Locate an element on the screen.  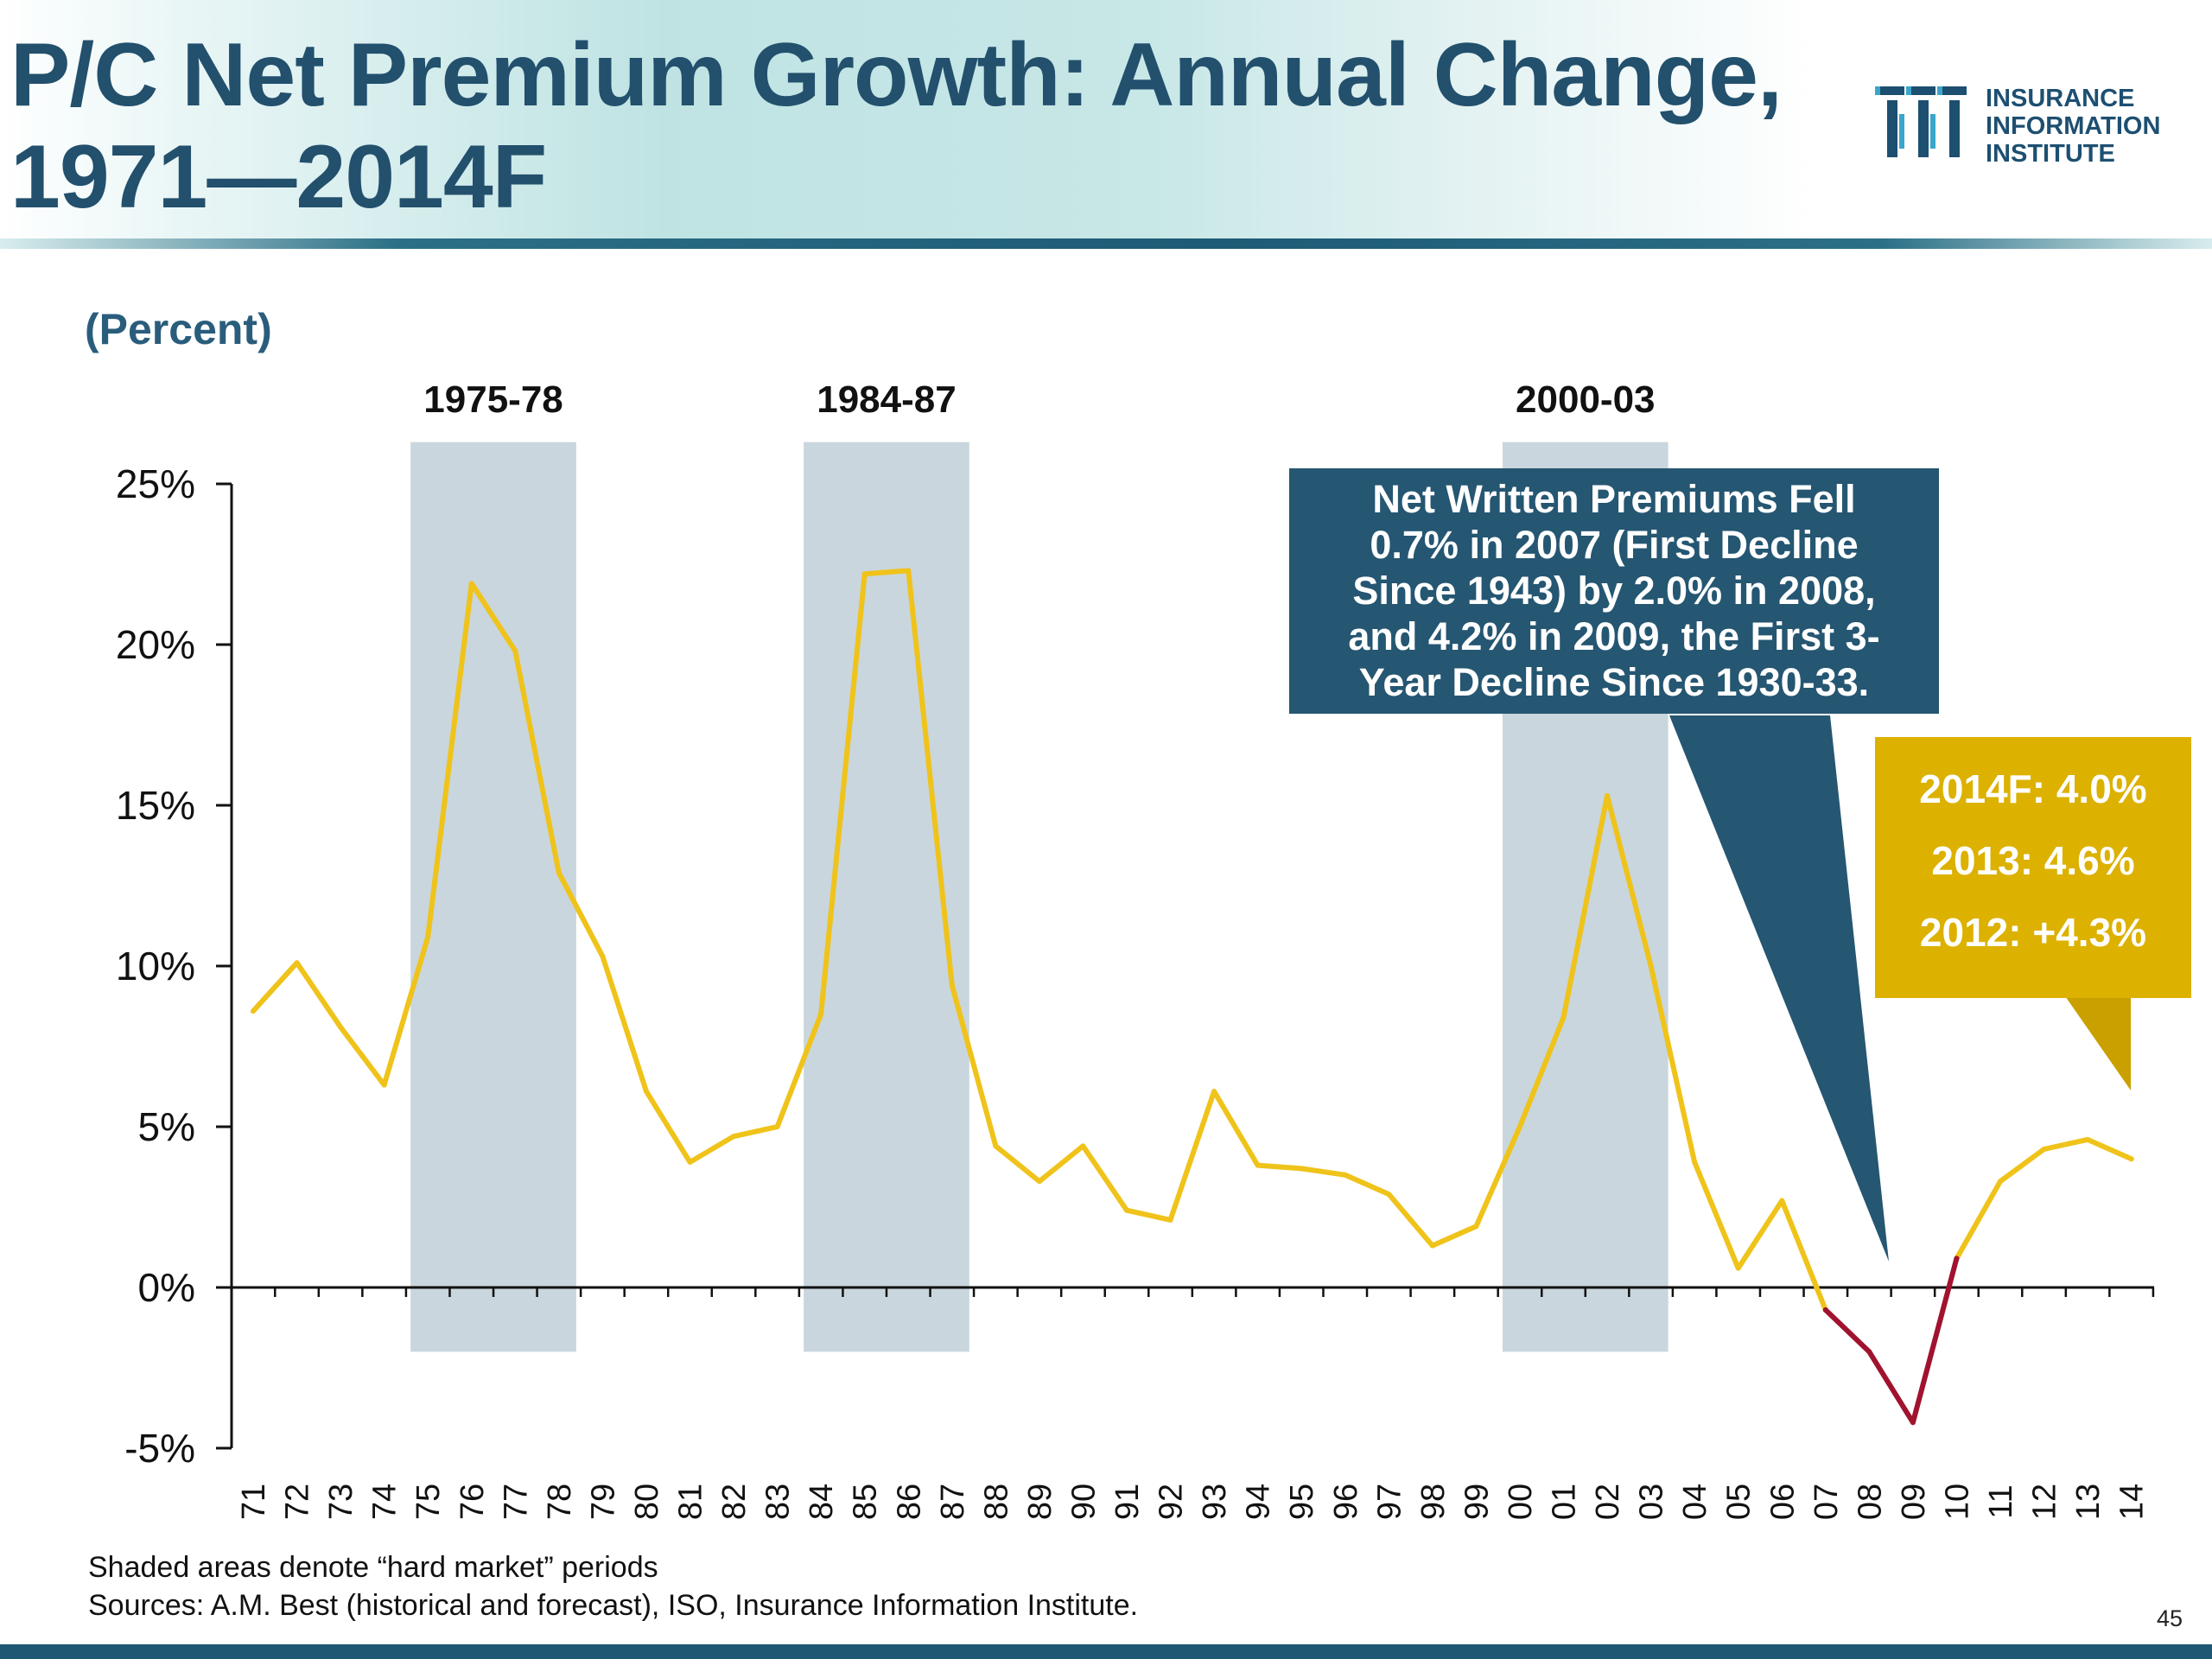
footer-bar is located at coordinates (1106, 1651).